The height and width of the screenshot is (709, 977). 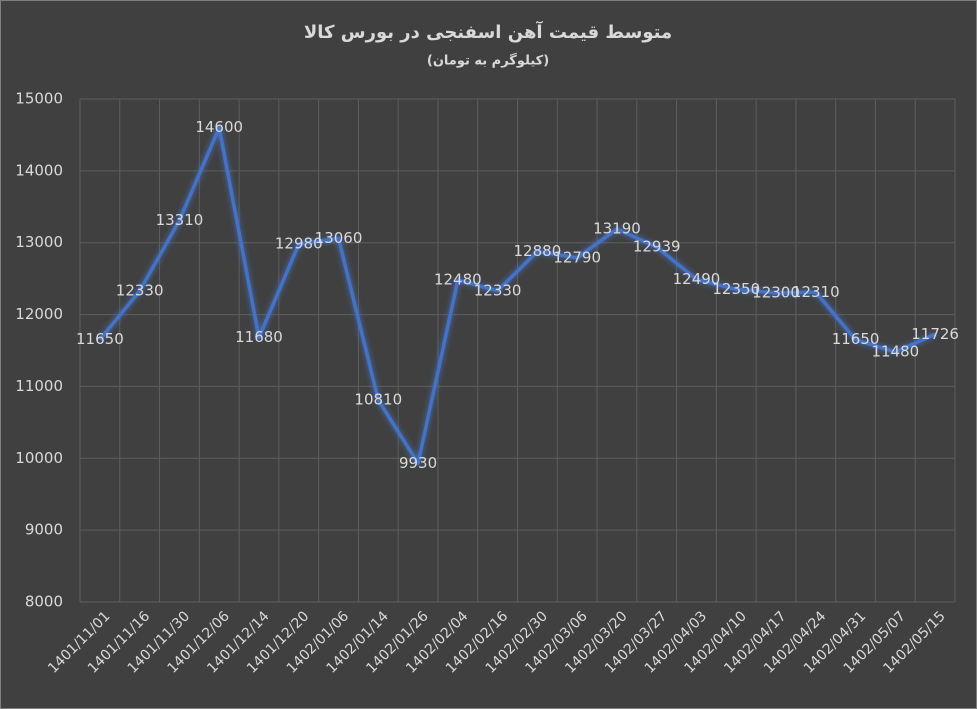 I want to click on data-label: 12480, so click(x=458, y=280).